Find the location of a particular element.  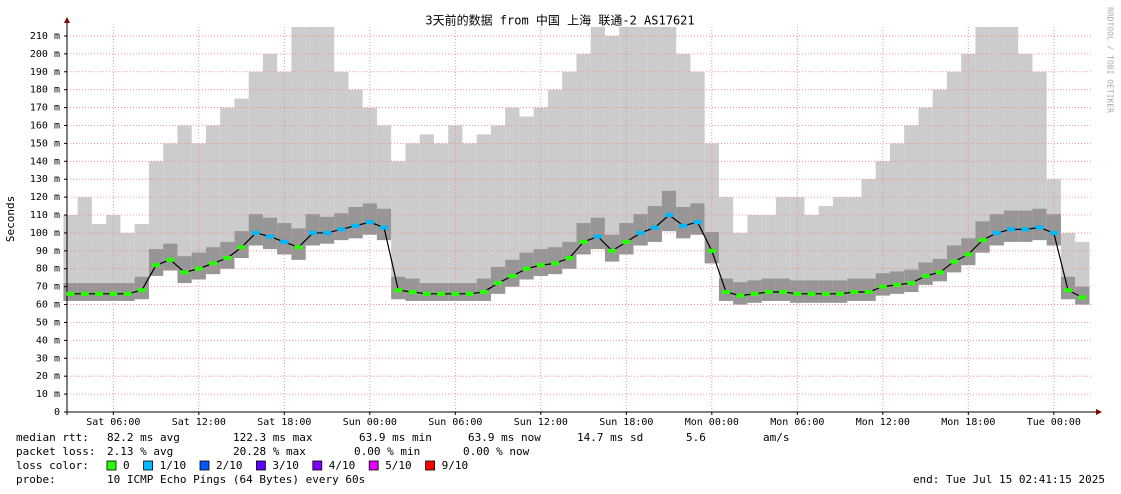

stat-value: 63.9 ms min is located at coordinates (395, 437).